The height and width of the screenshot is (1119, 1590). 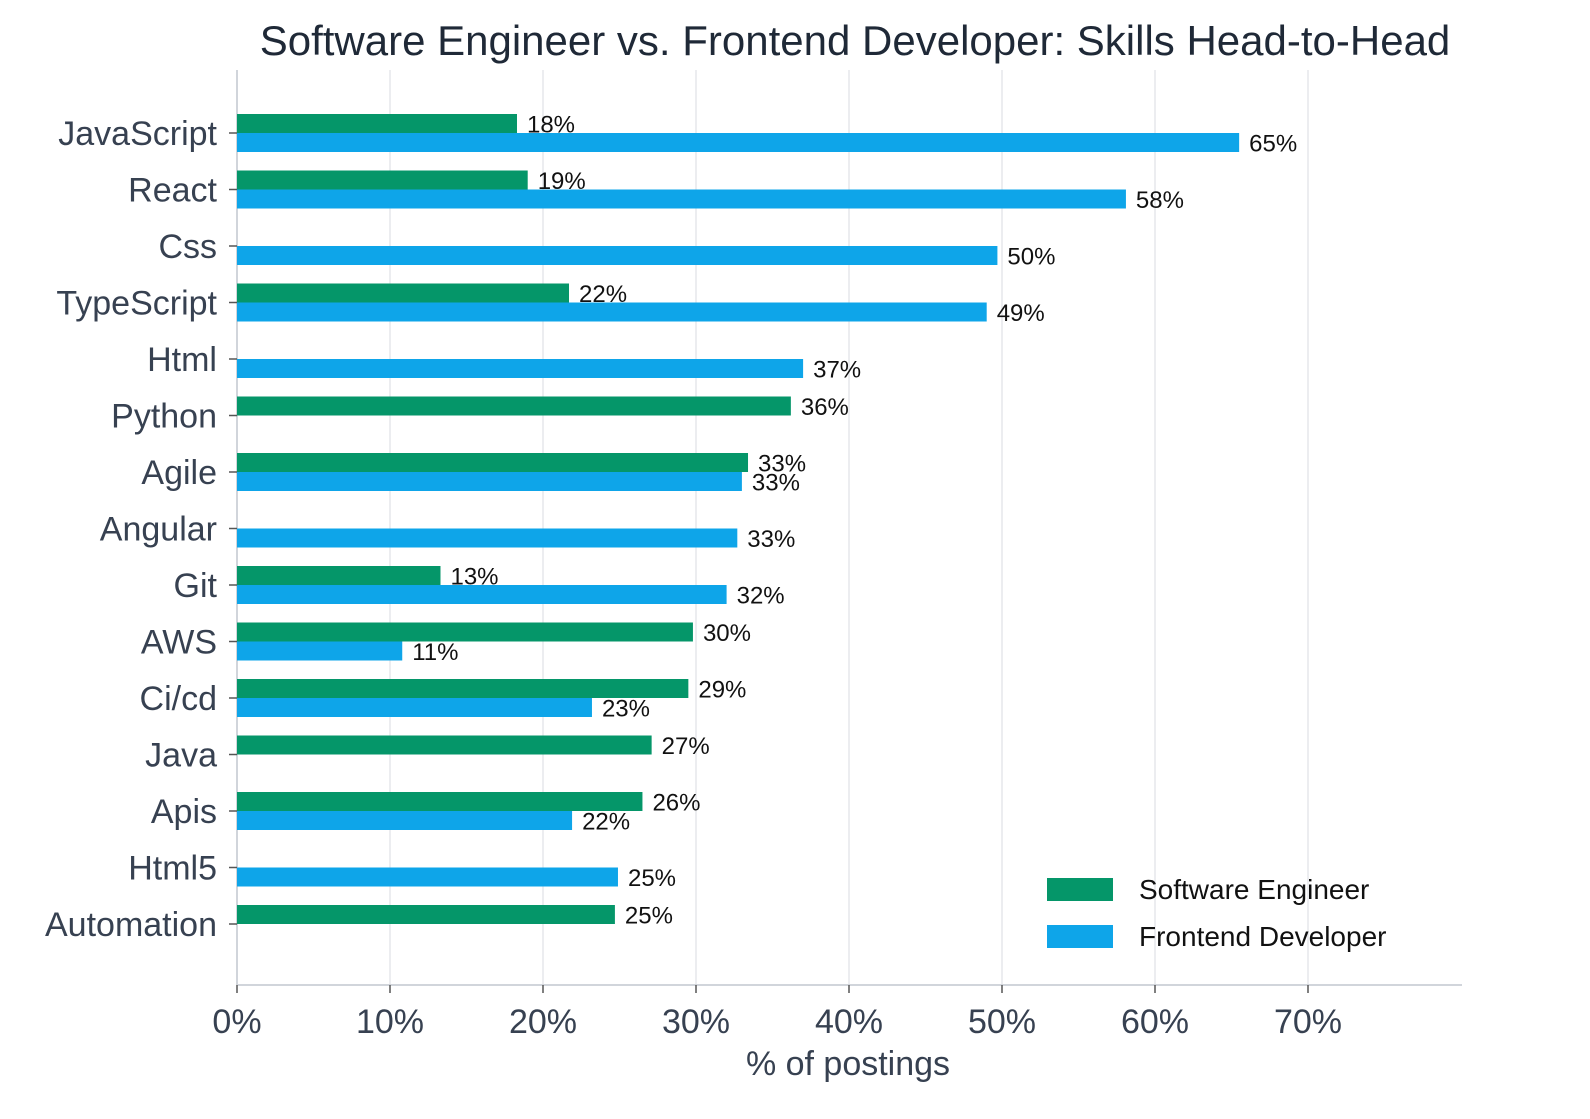 What do you see at coordinates (184, 812) in the screenshot?
I see `category-label: Apis` at bounding box center [184, 812].